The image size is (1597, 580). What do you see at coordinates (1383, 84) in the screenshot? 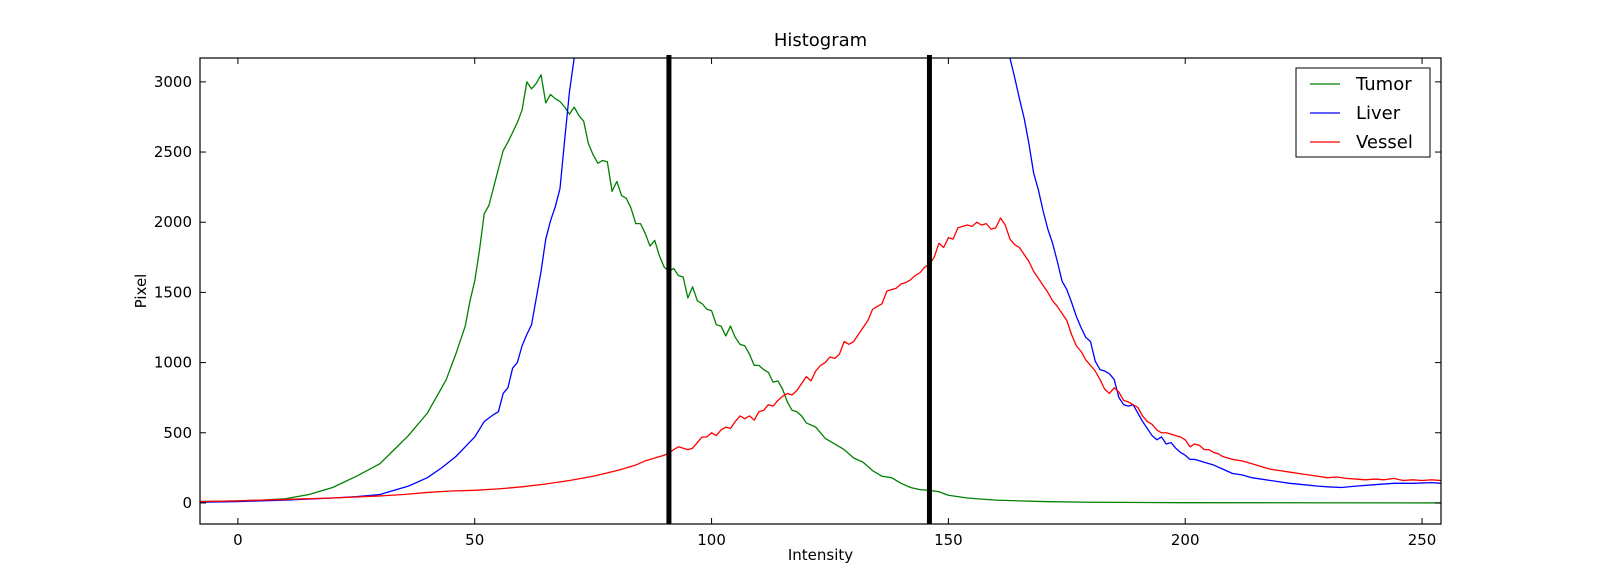
I see `legend-label-tumor: Tumor` at bounding box center [1383, 84].